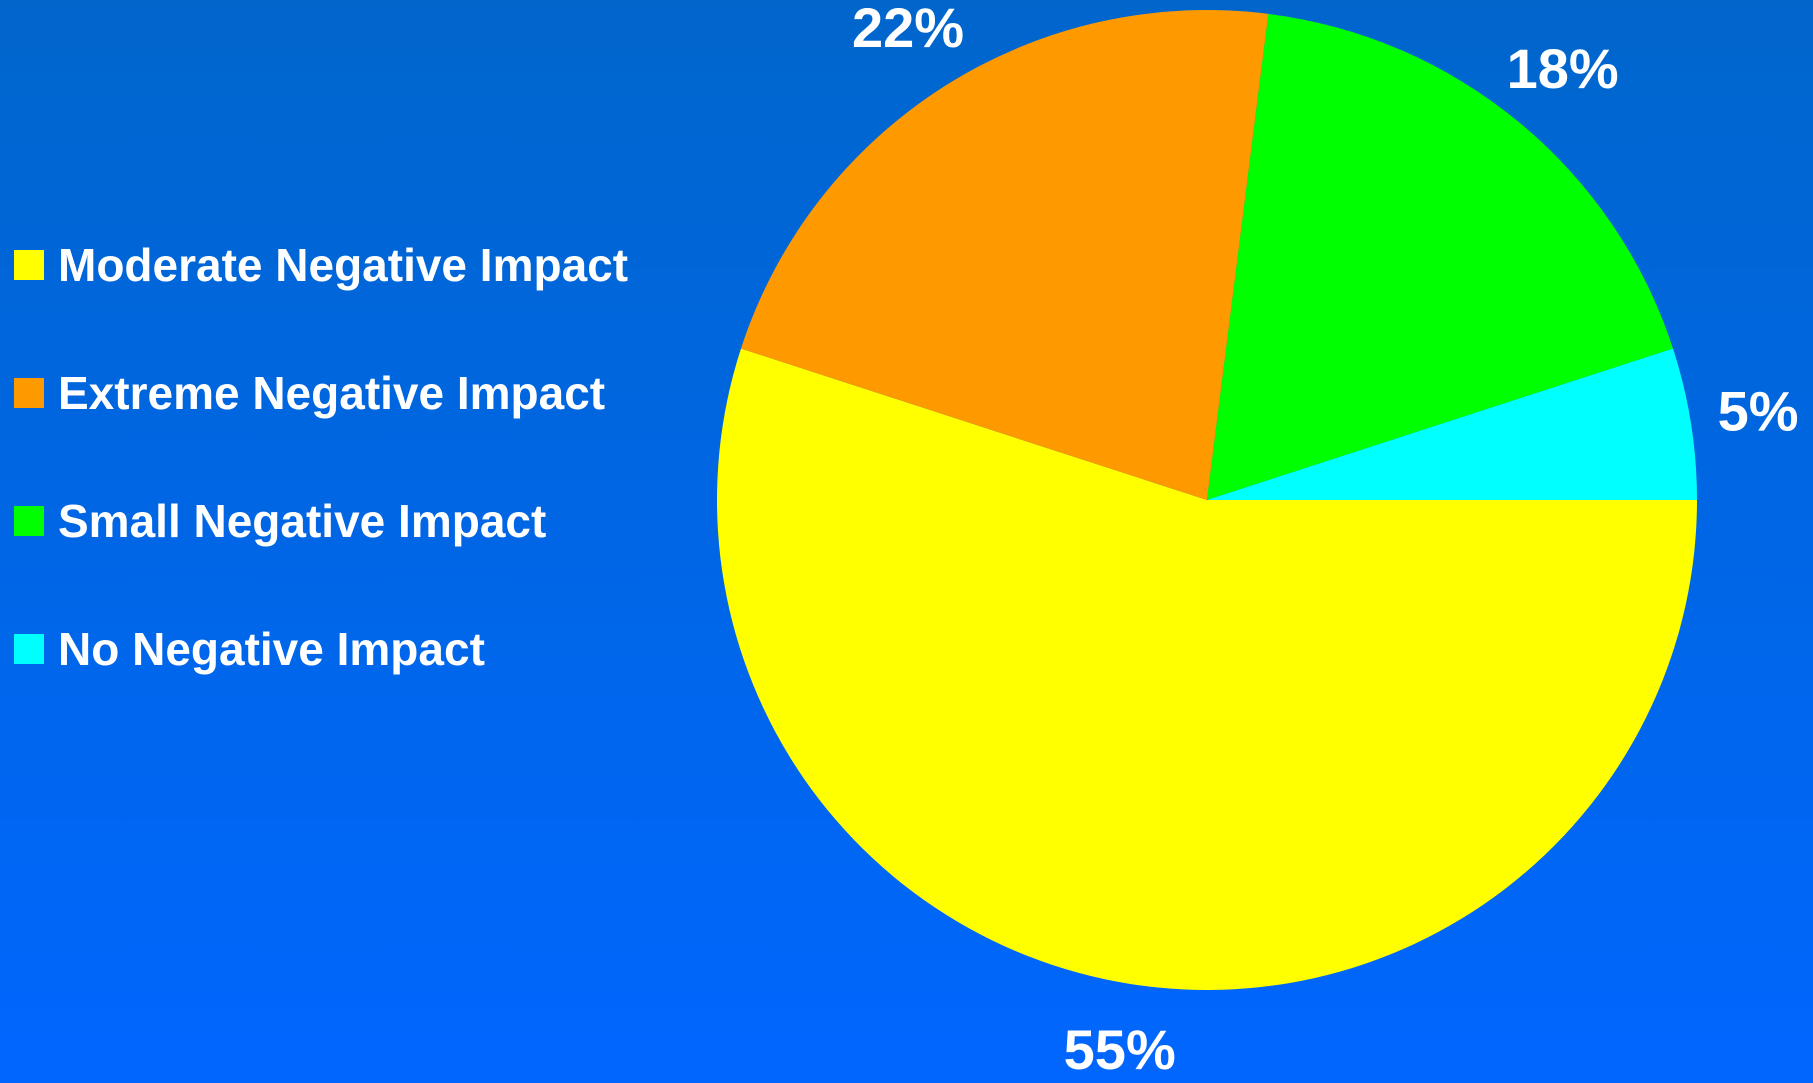 Image resolution: width=1813 pixels, height=1083 pixels. What do you see at coordinates (1563, 68) in the screenshot?
I see `slice-label-small: 18%` at bounding box center [1563, 68].